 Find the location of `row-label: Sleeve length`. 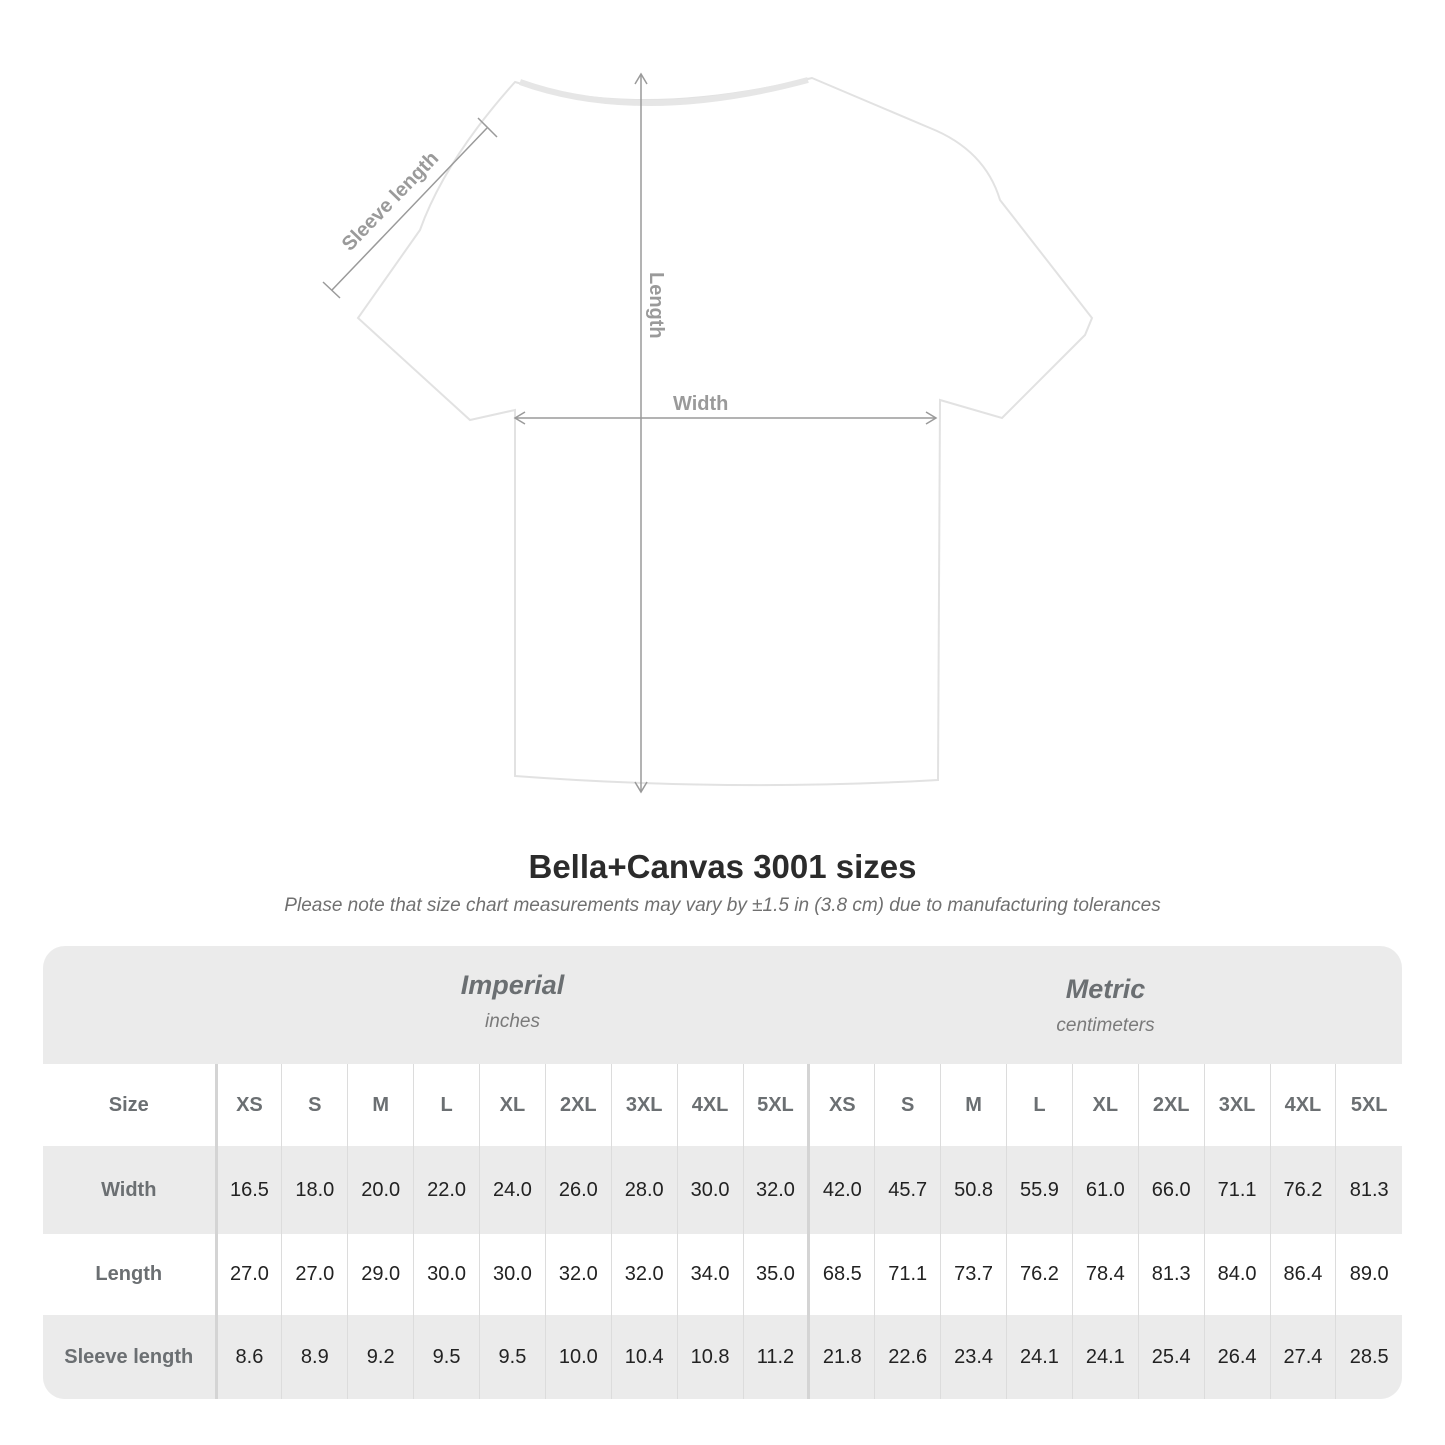

row-label: Sleeve length is located at coordinates (130, 1357).